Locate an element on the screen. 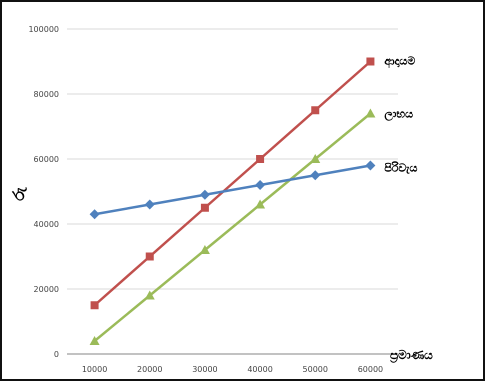 The width and height of the screenshot is (485, 381). series-label: ලාභය is located at coordinates (398, 115).